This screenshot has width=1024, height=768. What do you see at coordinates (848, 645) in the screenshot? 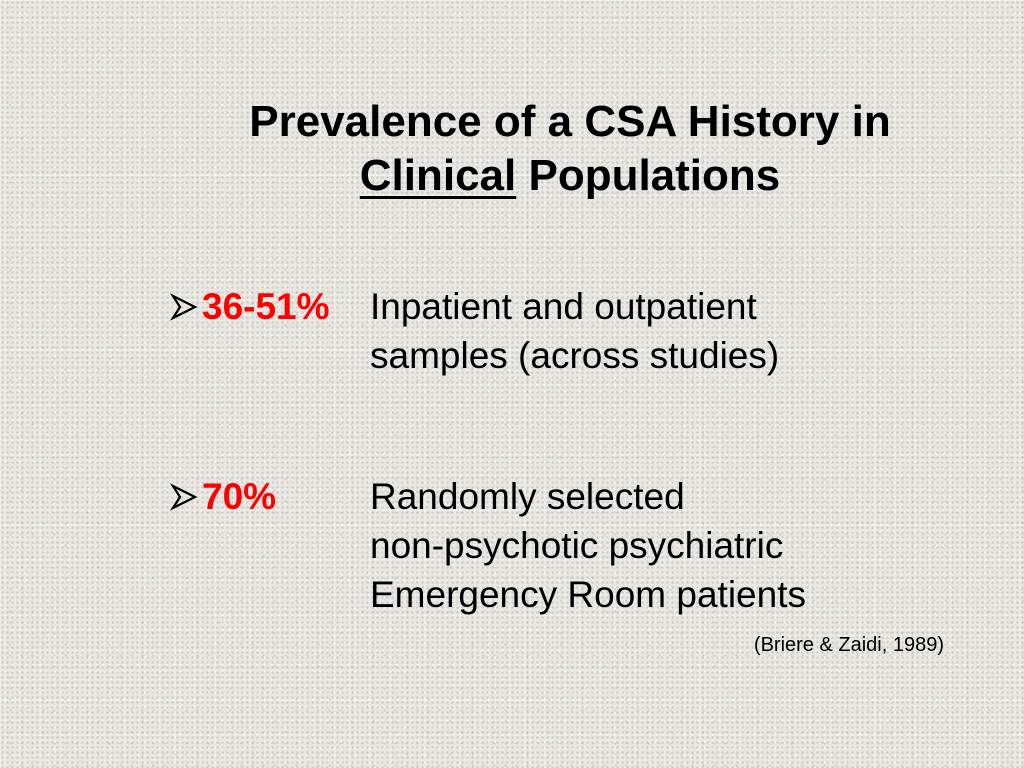
I see `citation: (Briere & Zaidi, 1989)` at bounding box center [848, 645].